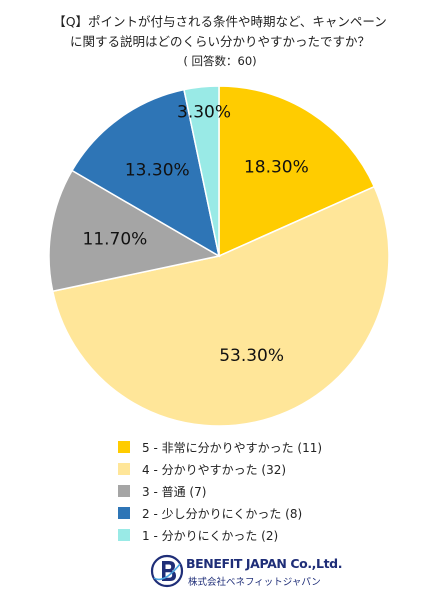 The image size is (440, 600). I want to click on pie-label-3: 11.70%, so click(115, 239).